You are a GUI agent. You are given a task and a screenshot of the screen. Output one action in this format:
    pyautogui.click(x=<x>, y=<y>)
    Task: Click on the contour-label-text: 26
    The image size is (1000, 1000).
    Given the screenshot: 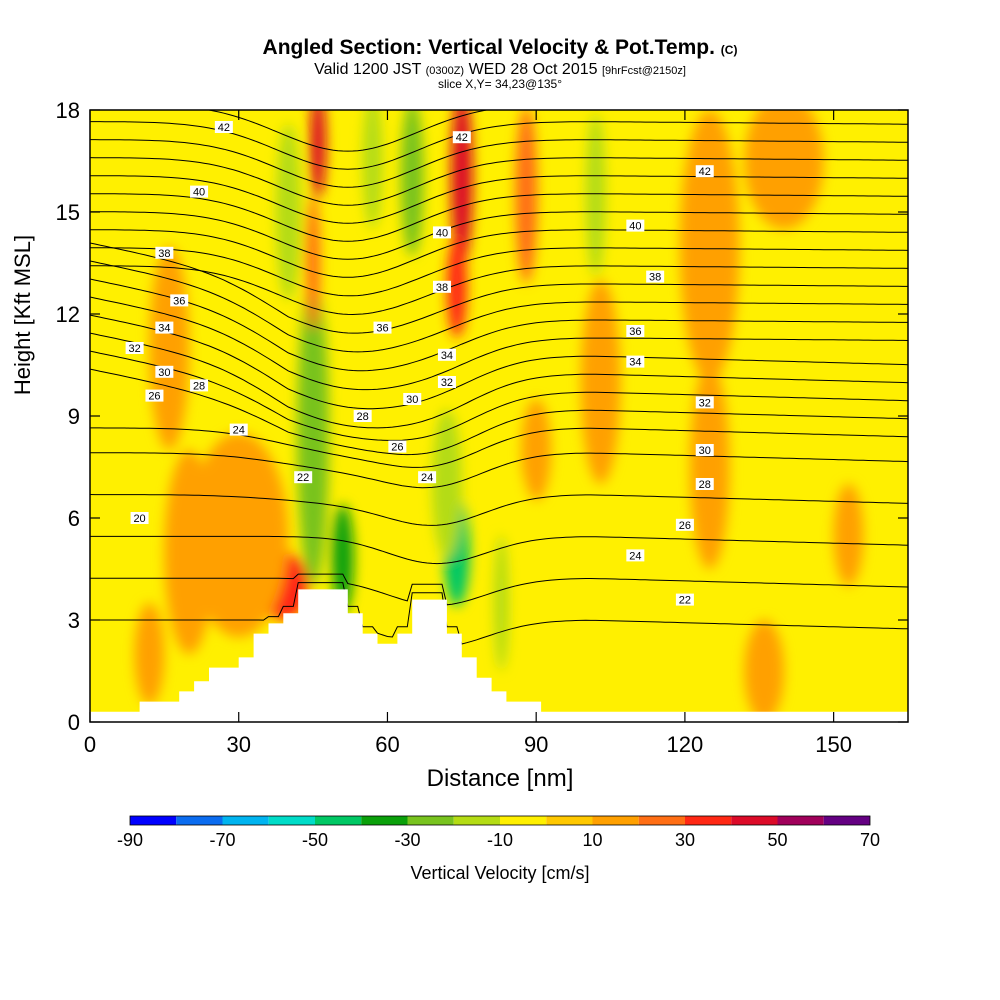 What is the action you would take?
    pyautogui.click(x=154, y=397)
    